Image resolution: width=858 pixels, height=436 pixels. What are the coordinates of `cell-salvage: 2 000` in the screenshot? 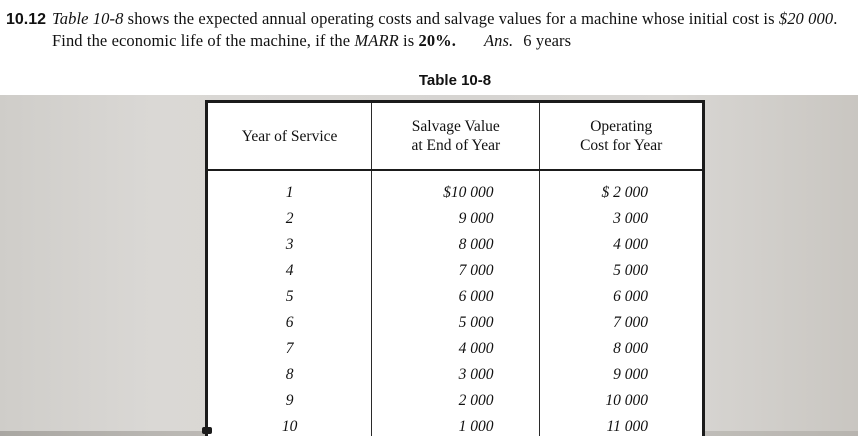 It's located at (456, 401).